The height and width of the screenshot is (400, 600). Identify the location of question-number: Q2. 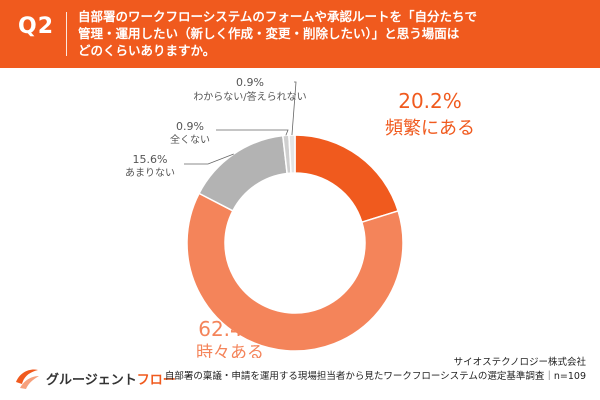
(36, 26).